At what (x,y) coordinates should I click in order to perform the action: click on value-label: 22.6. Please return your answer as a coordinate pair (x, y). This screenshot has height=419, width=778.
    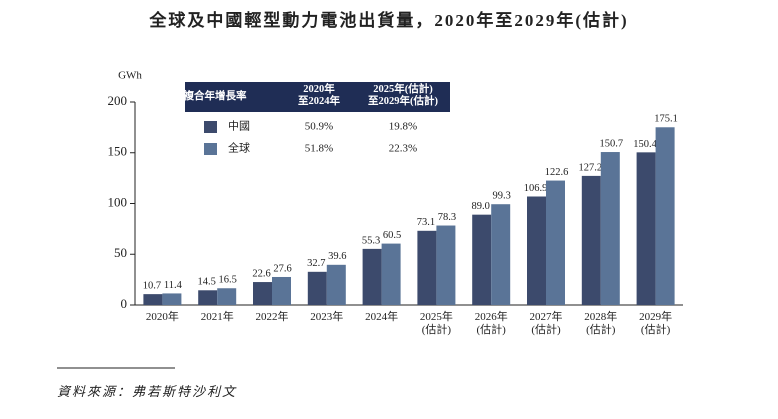
    Looking at the image, I should click on (261, 273).